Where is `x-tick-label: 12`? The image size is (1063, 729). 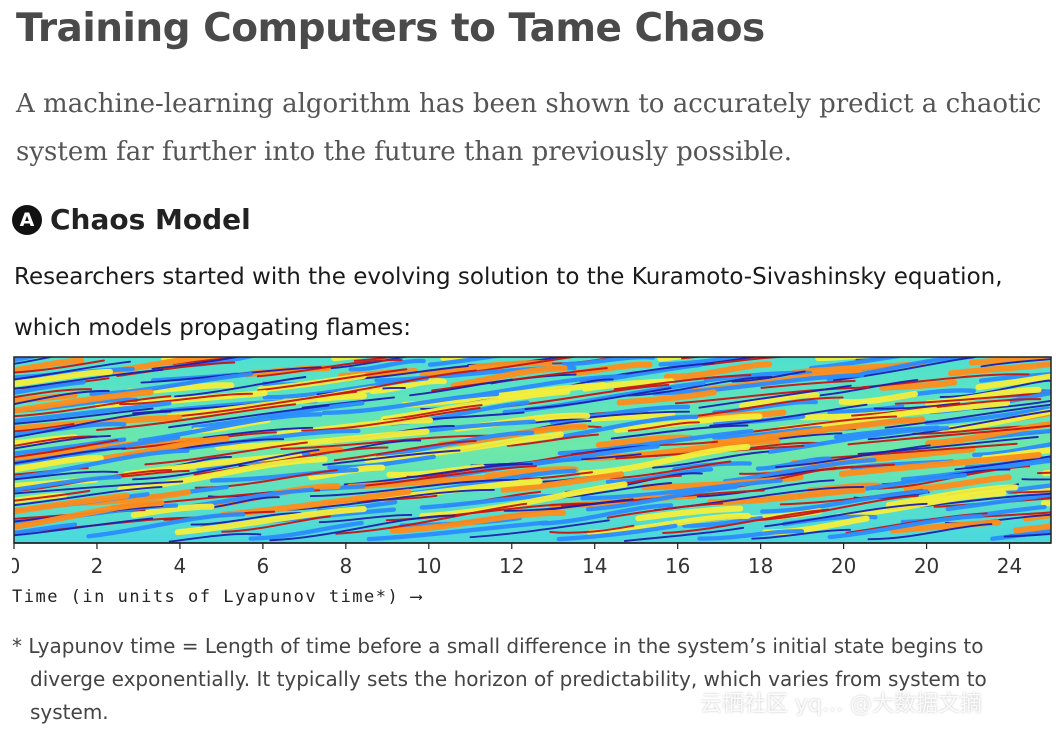
x-tick-label: 12 is located at coordinates (511, 566).